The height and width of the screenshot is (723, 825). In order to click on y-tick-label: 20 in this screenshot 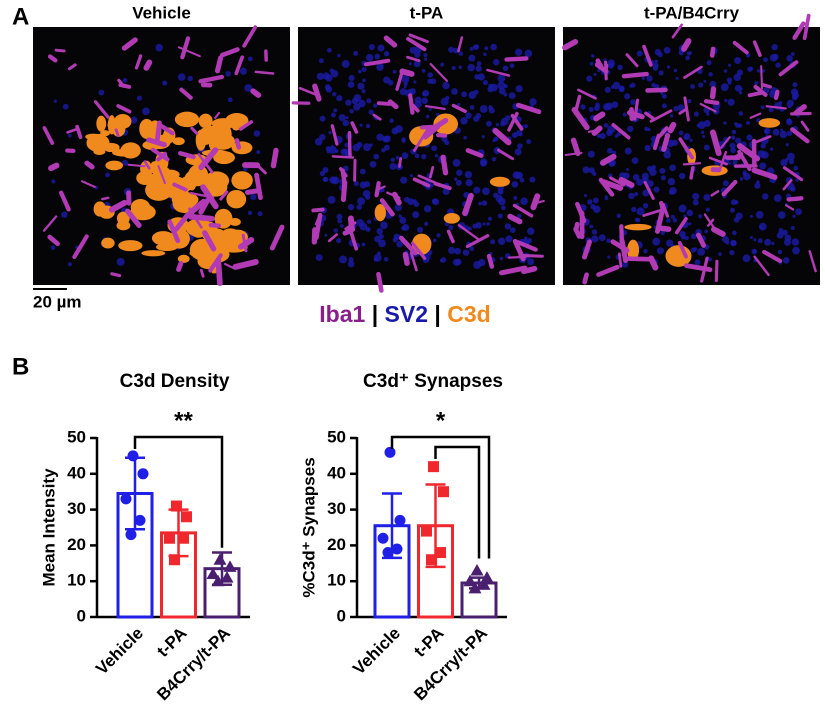, I will do `click(76, 544)`.